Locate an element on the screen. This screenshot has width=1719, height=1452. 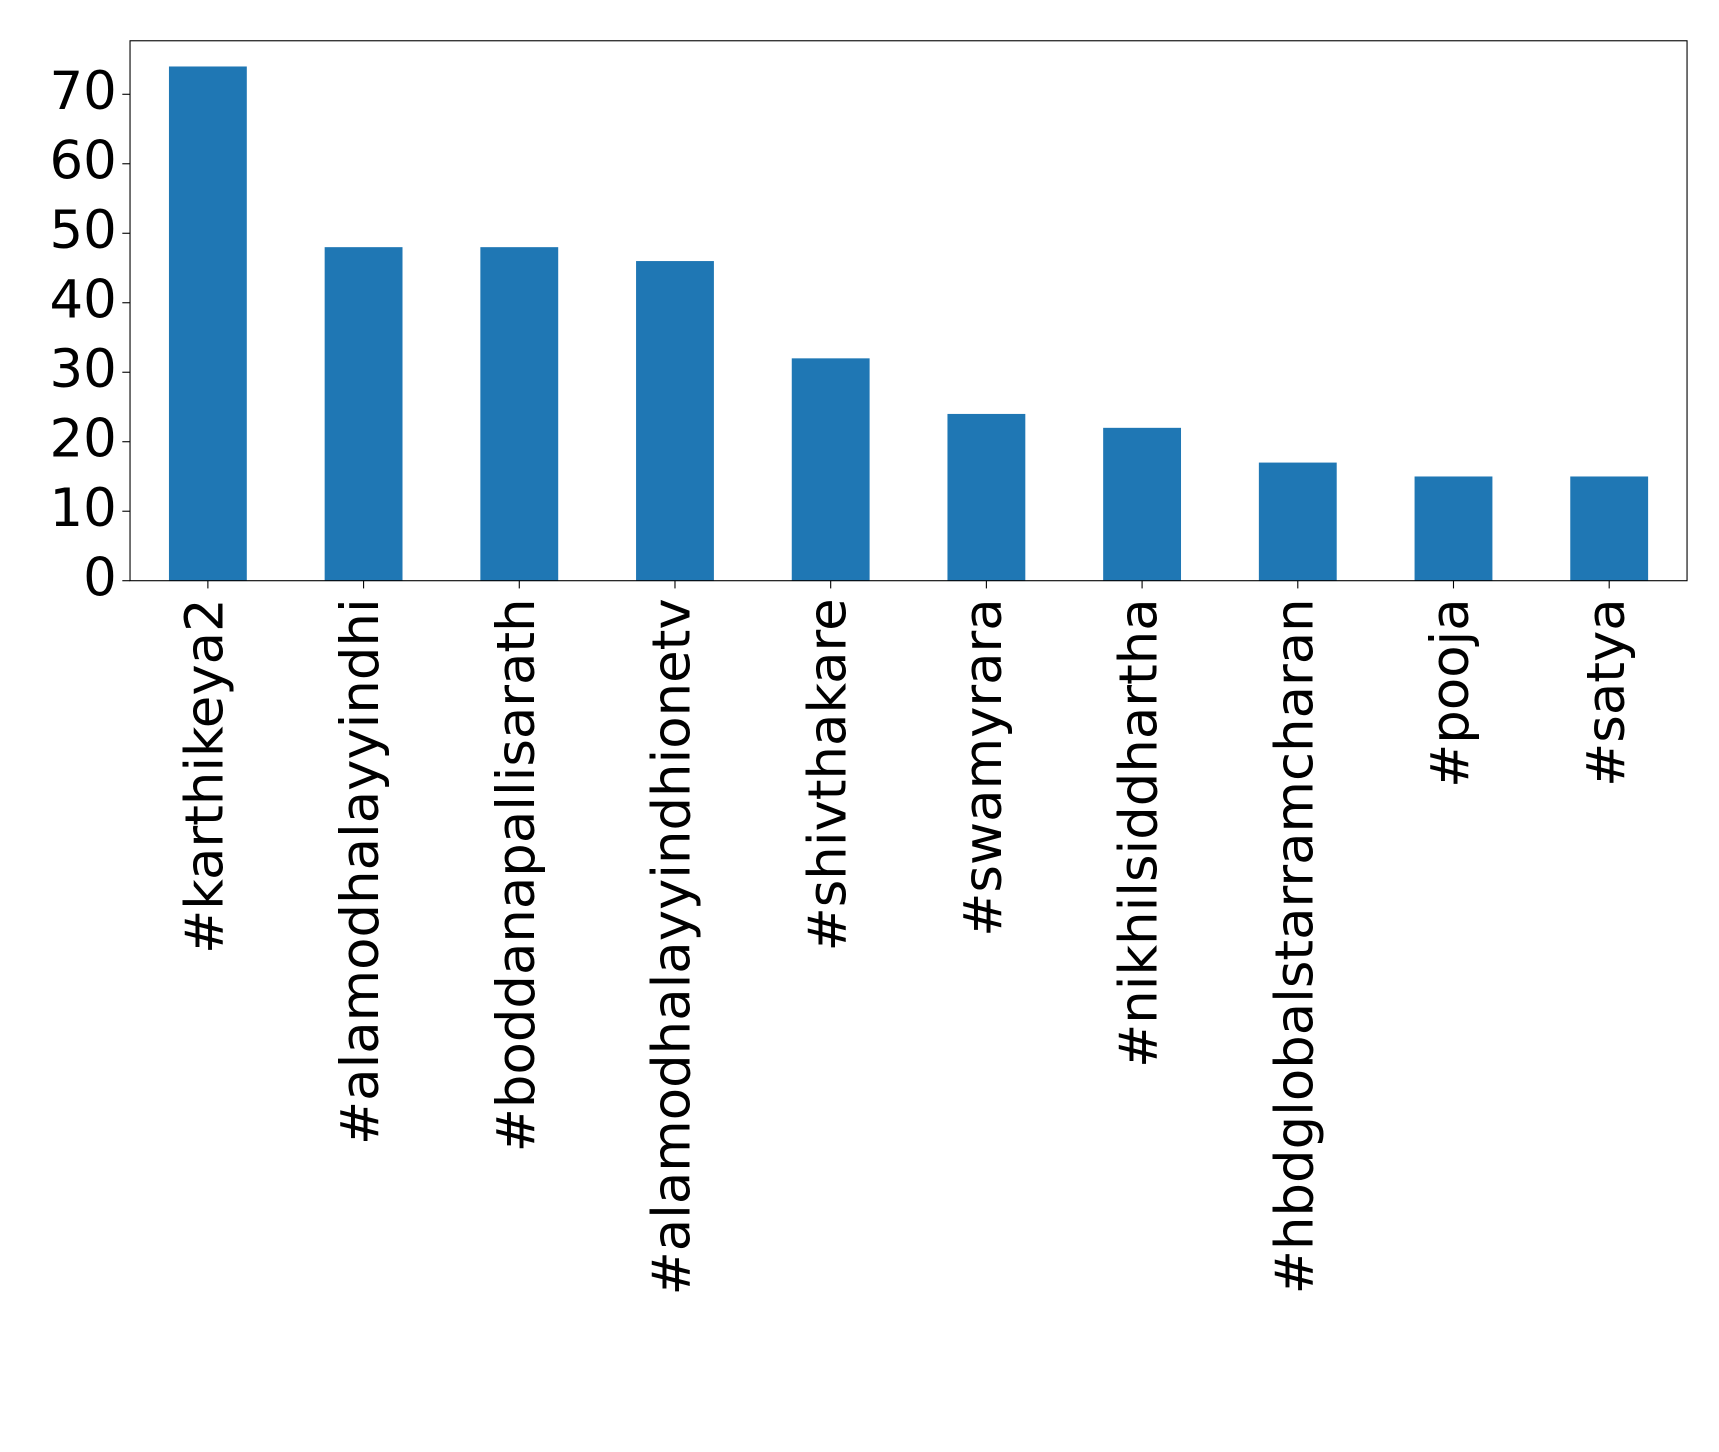
x-tick-label: #nikhilsiddhartha is located at coordinates (1139, 833).